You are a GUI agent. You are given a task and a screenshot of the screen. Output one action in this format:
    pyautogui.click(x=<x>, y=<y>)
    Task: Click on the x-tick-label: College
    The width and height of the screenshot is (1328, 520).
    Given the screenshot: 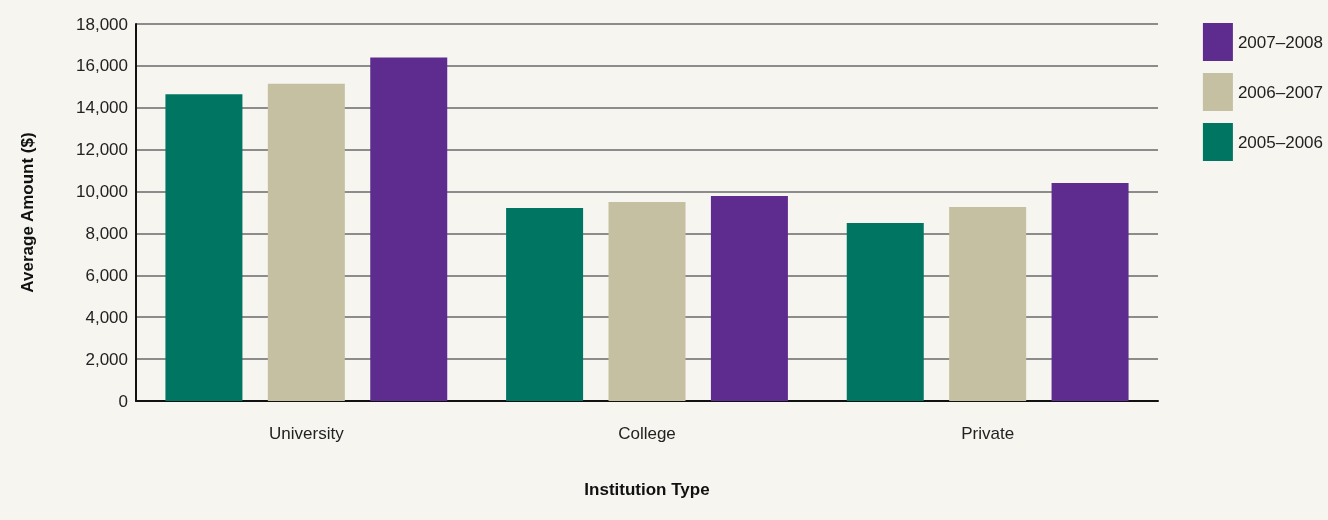 What is the action you would take?
    pyautogui.click(x=647, y=433)
    